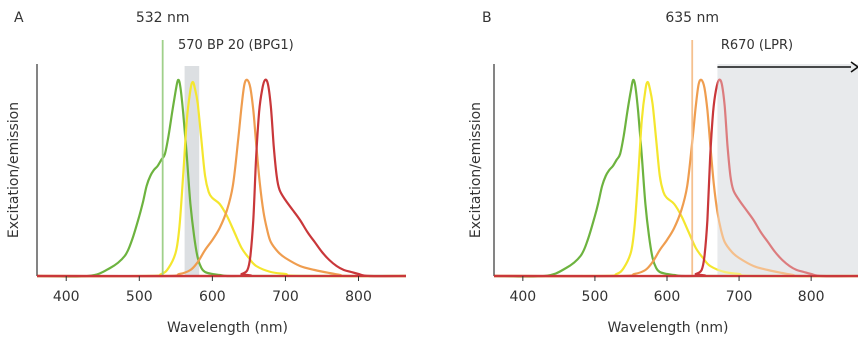 This screenshot has height=338, width=858. Describe the element at coordinates (692, 18) in the screenshot. I see `laser-label: 635 nm` at that location.